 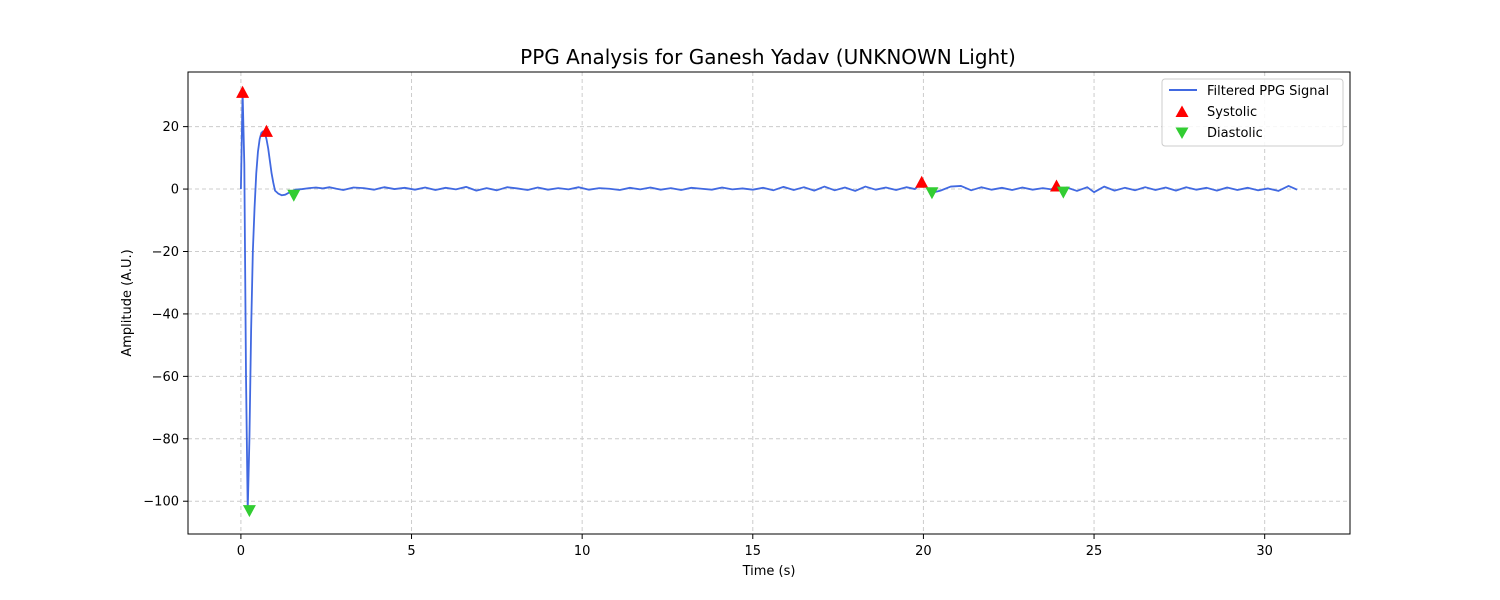 I want to click on legend-box, so click(x=1252, y=112).